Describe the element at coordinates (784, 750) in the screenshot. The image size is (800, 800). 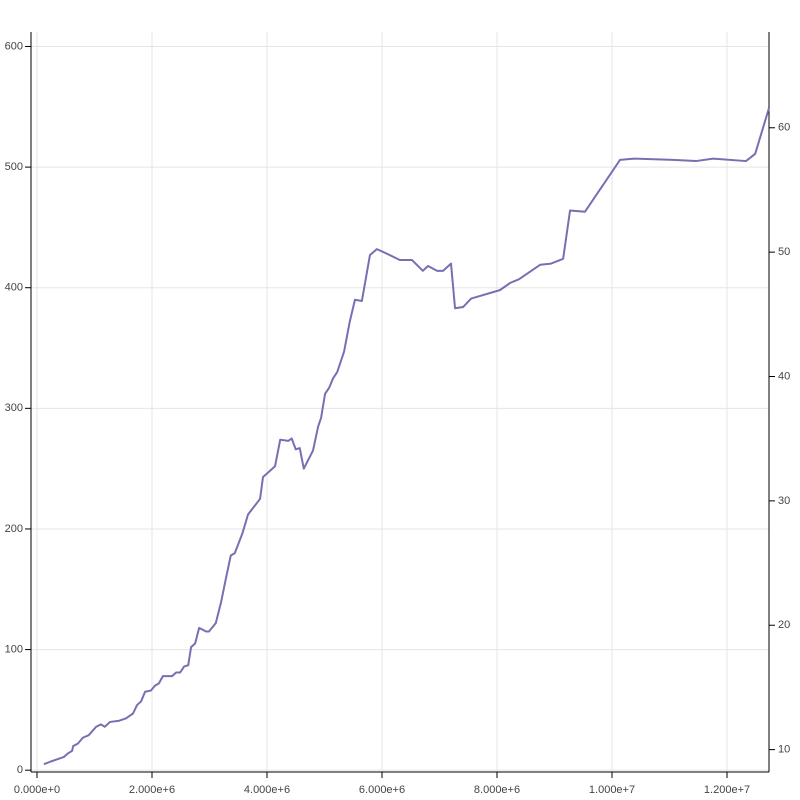
I see `y2-tick-label: 10` at that location.